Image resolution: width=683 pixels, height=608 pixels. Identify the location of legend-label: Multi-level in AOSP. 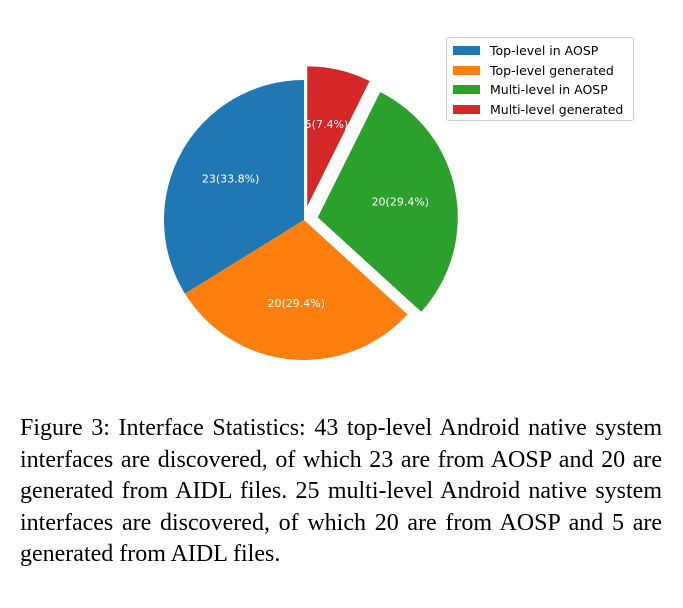
(549, 90).